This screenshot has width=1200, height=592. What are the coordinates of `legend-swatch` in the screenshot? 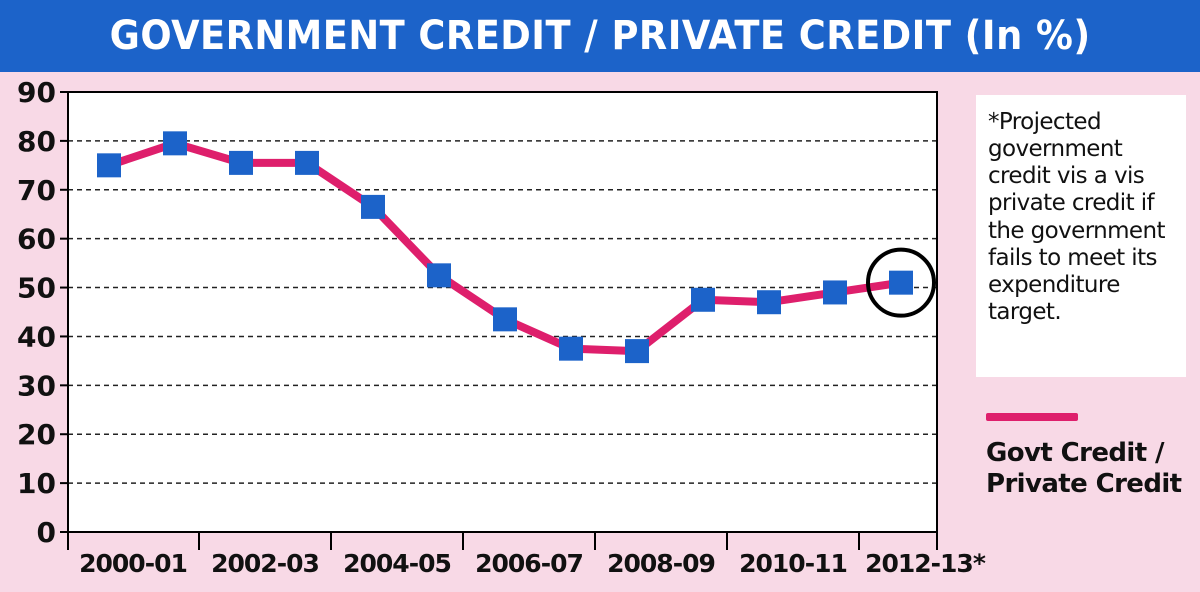 It's located at (1032, 417).